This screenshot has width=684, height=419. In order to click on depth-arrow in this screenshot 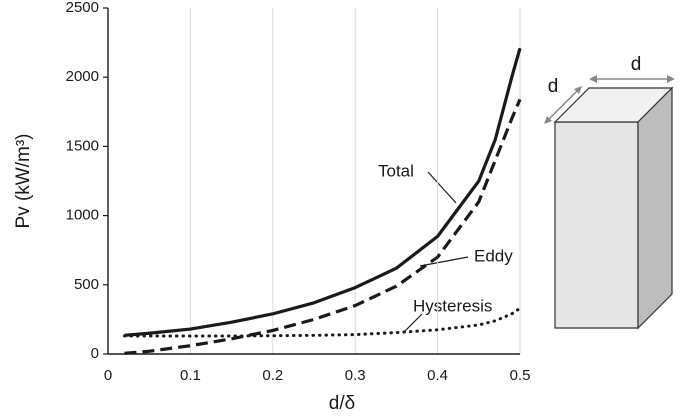, I will do `click(563, 105)`.